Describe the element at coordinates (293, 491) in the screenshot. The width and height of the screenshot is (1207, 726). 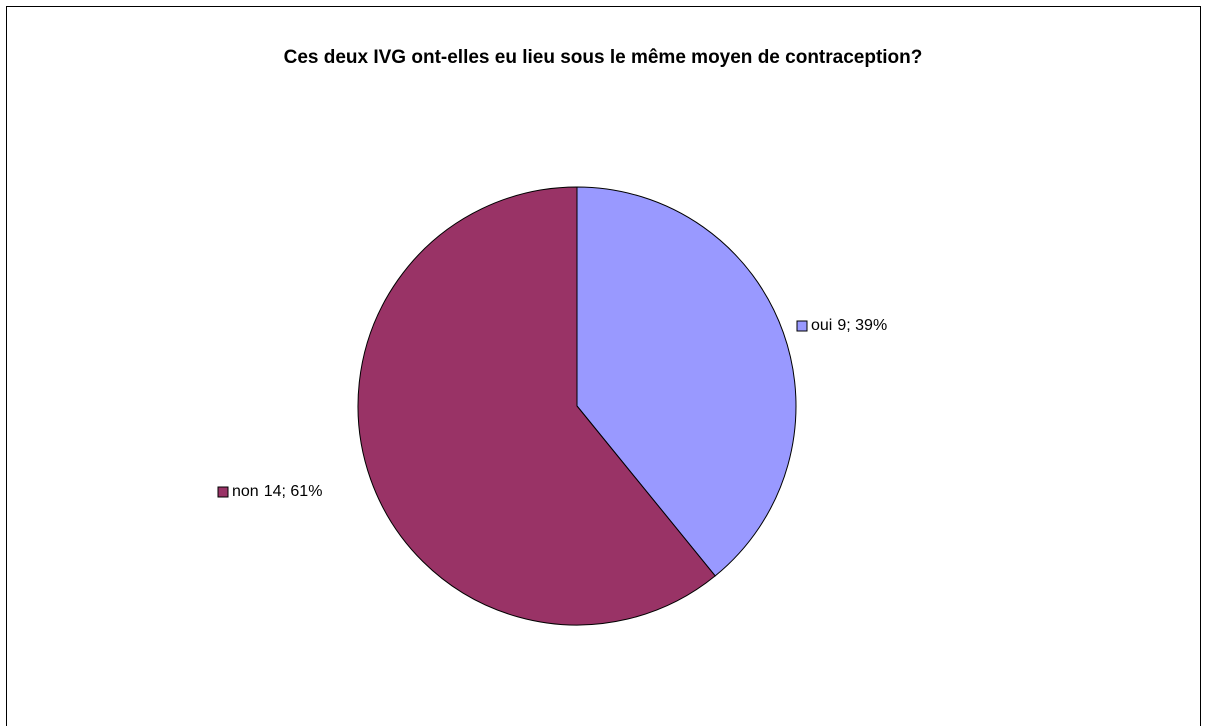
I see `value-label: 14; 61%` at that location.